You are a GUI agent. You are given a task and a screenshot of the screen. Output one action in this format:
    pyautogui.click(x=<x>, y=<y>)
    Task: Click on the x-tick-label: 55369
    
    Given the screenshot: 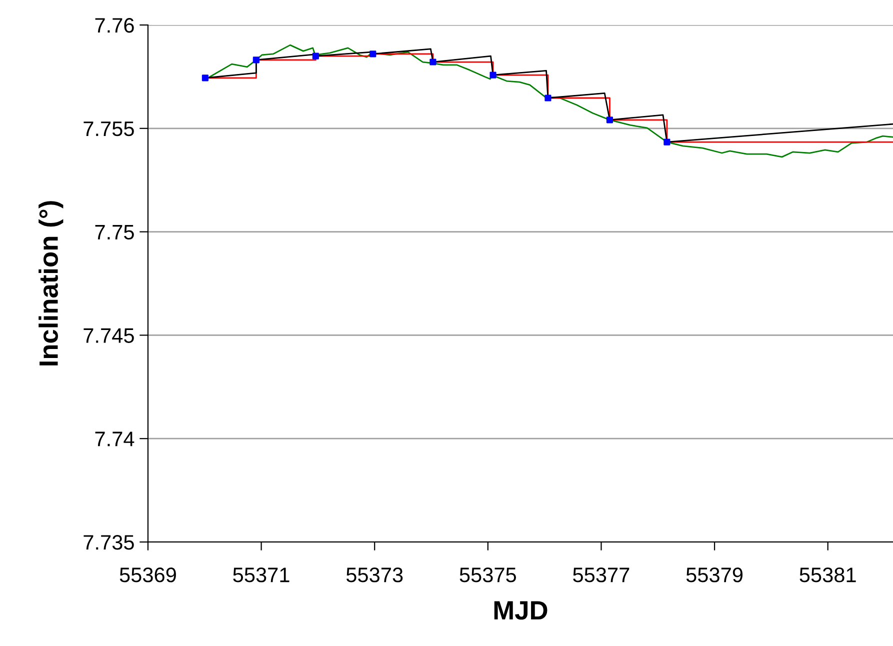 What is the action you would take?
    pyautogui.click(x=148, y=575)
    